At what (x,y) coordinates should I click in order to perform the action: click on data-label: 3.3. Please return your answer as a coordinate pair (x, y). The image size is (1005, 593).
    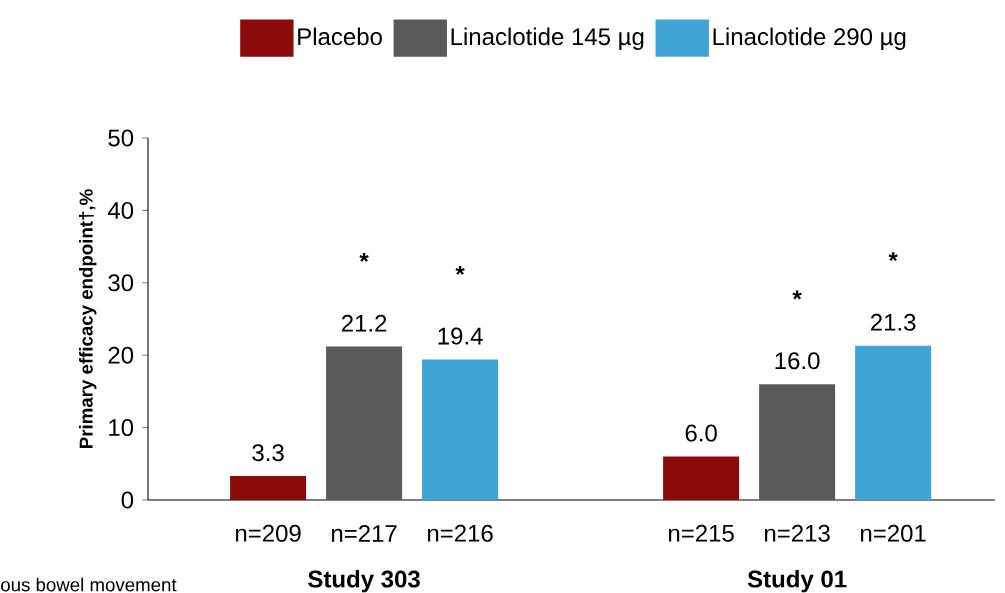
    Looking at the image, I should click on (268, 453).